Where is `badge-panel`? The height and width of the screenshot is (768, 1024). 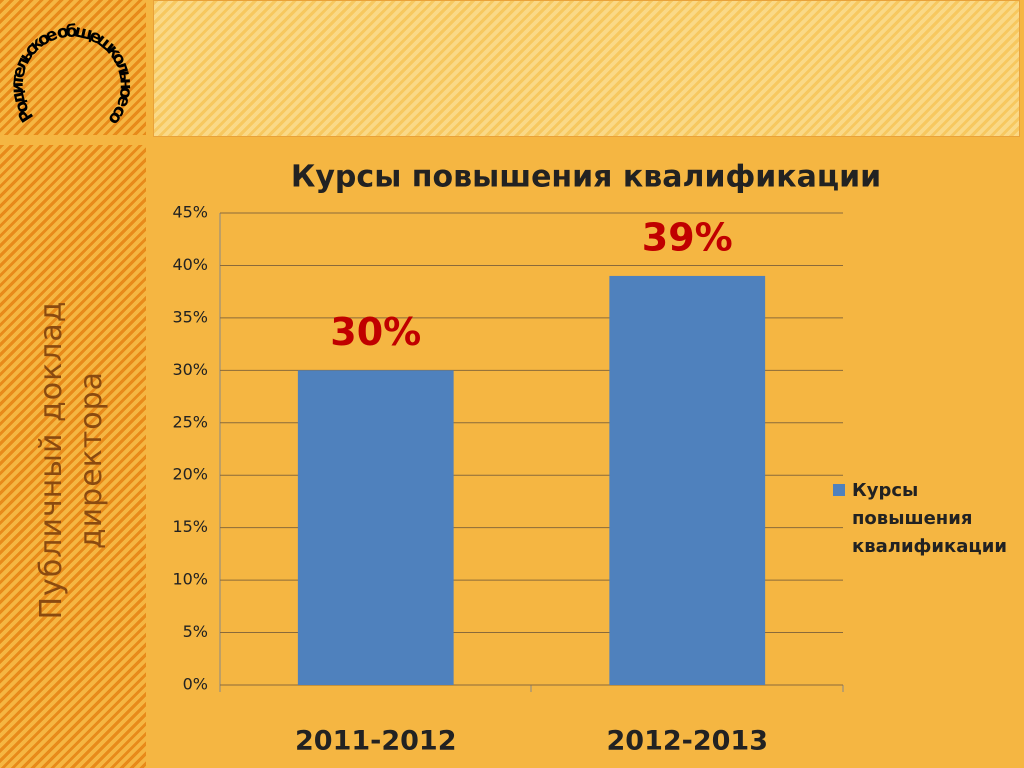 badge-panel is located at coordinates (73, 67).